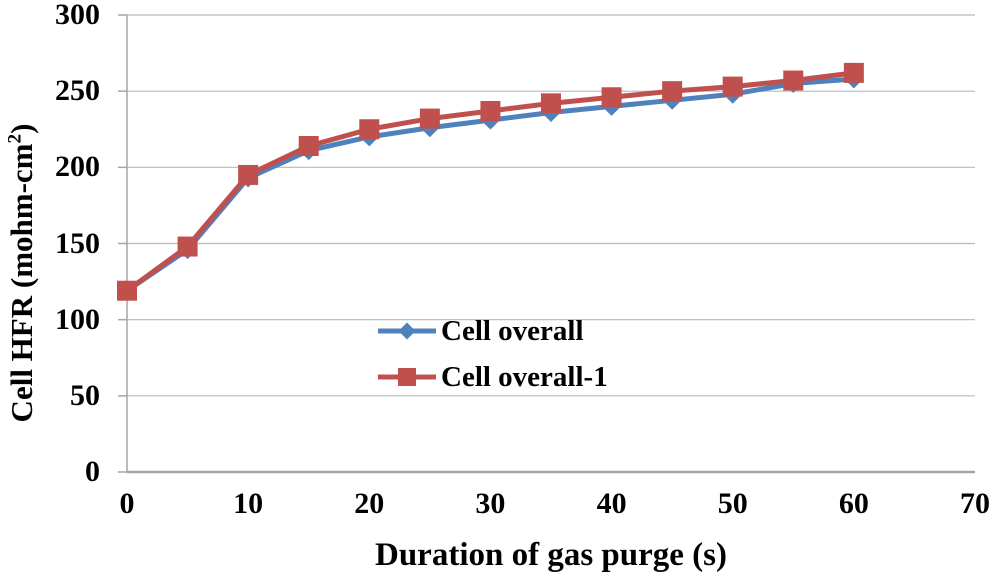 The image size is (1000, 583). I want to click on legend-swatch-diamond, so click(407, 331).